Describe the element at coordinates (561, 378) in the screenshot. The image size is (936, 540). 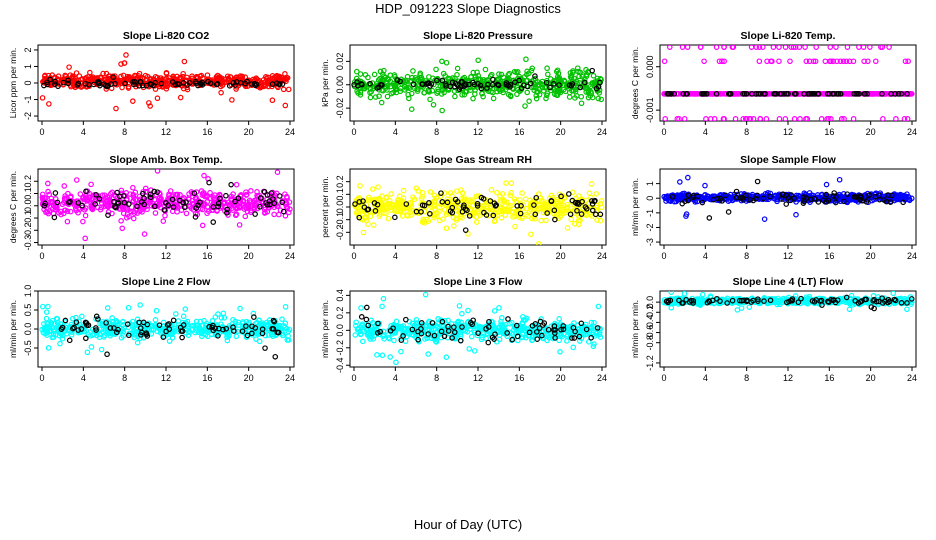
I see `x-tick-label: 20` at that location.